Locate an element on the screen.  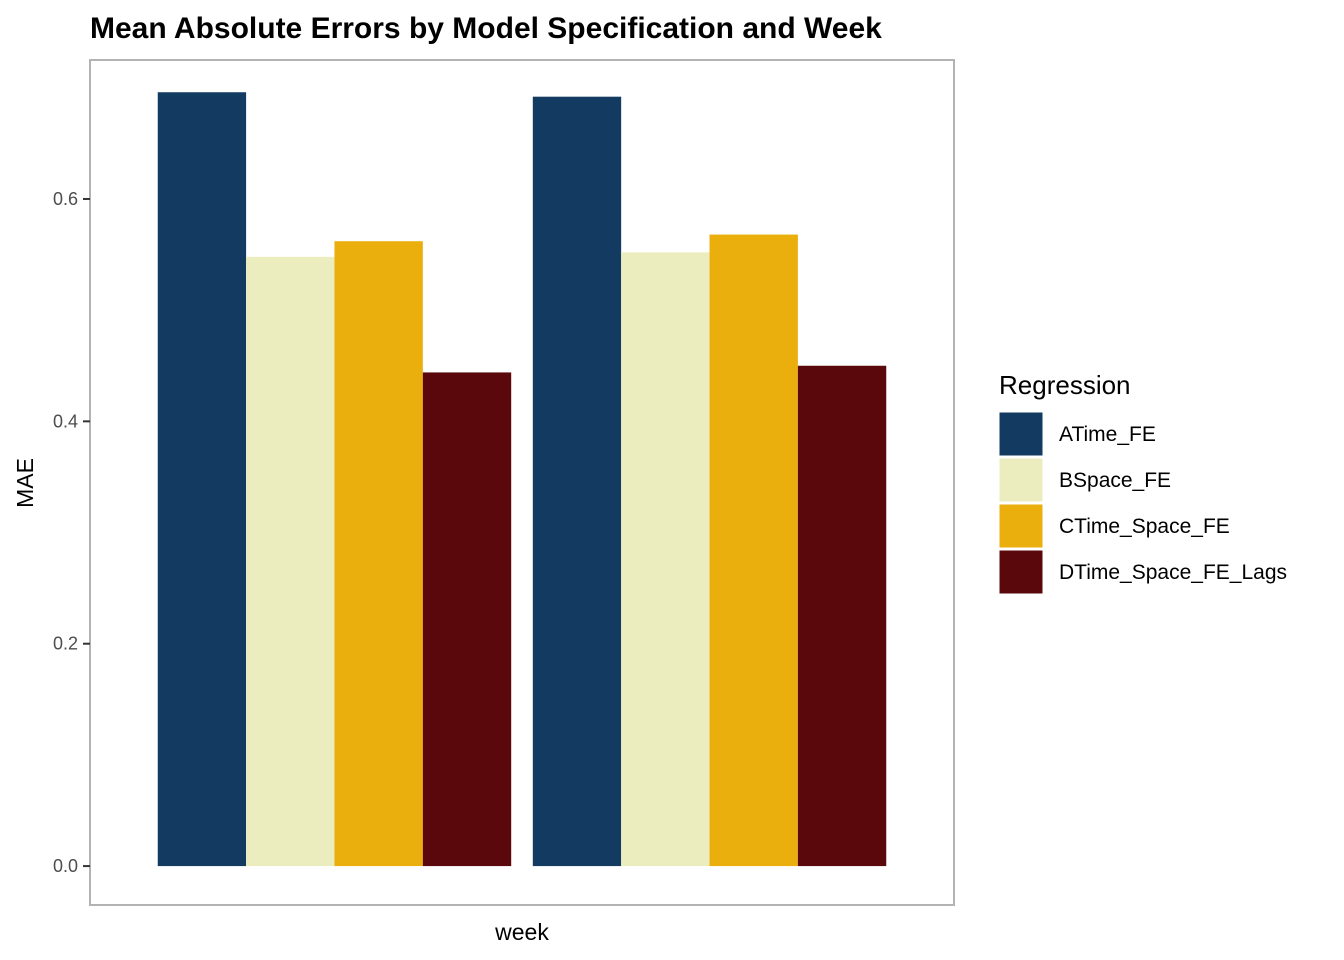
legend-title: Regression is located at coordinates (1065, 385).